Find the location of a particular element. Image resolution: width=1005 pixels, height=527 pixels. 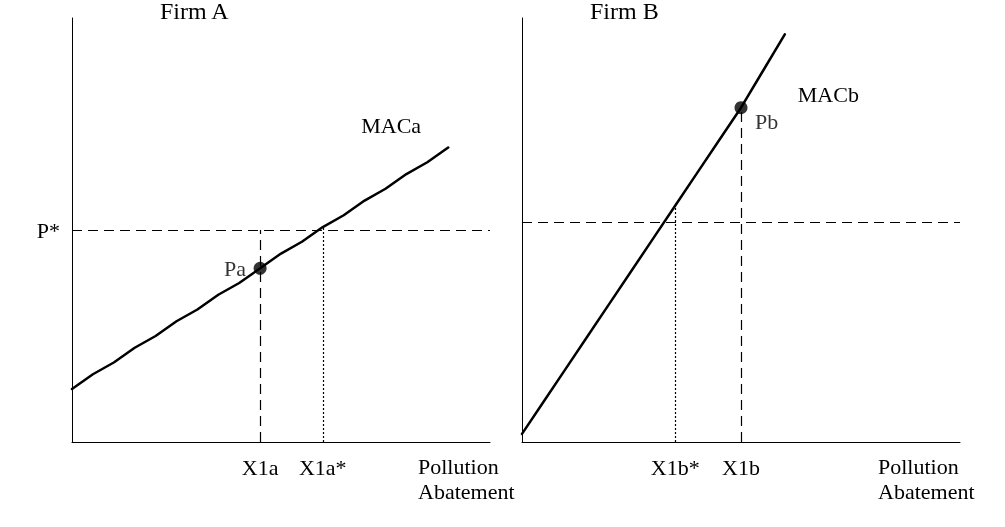

x-tick-label: X1a* is located at coordinates (322, 467).